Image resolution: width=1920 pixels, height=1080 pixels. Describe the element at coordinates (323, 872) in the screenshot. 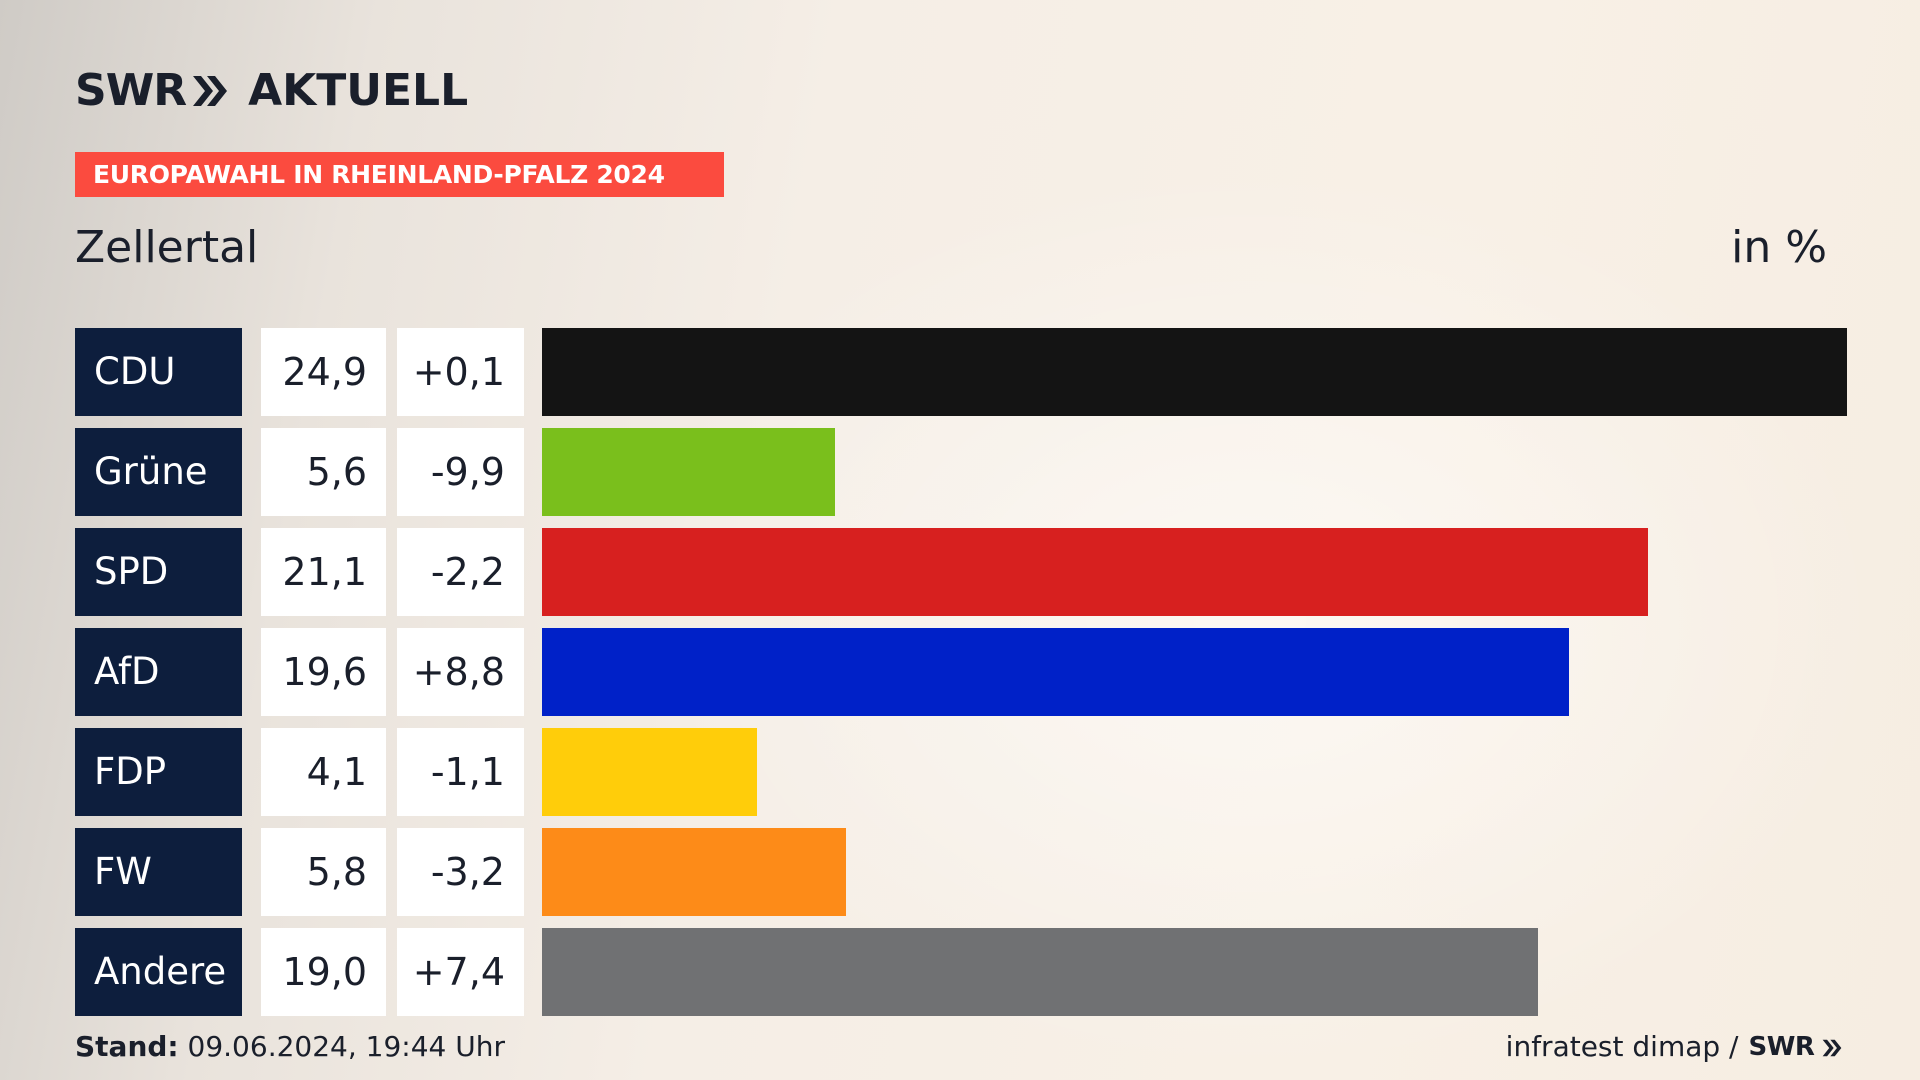

I see `vote-share-label: 5,8` at that location.